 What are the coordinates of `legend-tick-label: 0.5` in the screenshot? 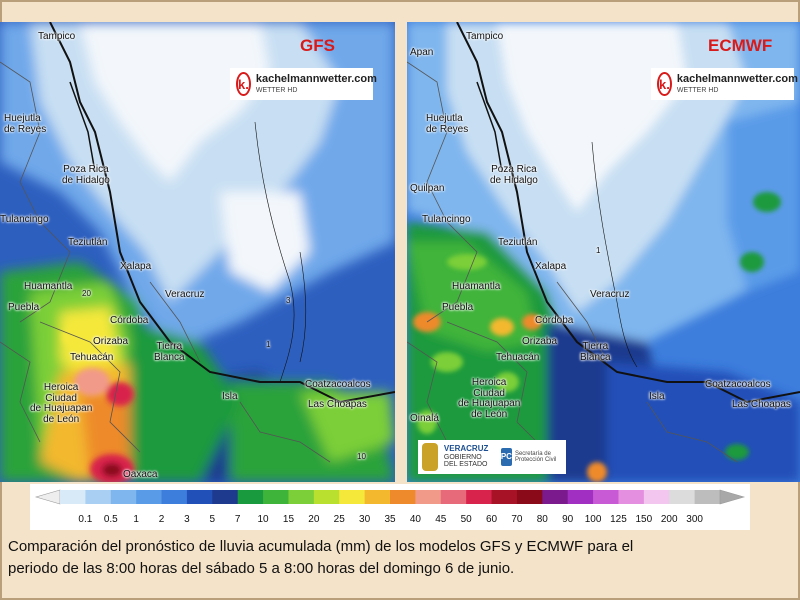 It's located at (110, 519).